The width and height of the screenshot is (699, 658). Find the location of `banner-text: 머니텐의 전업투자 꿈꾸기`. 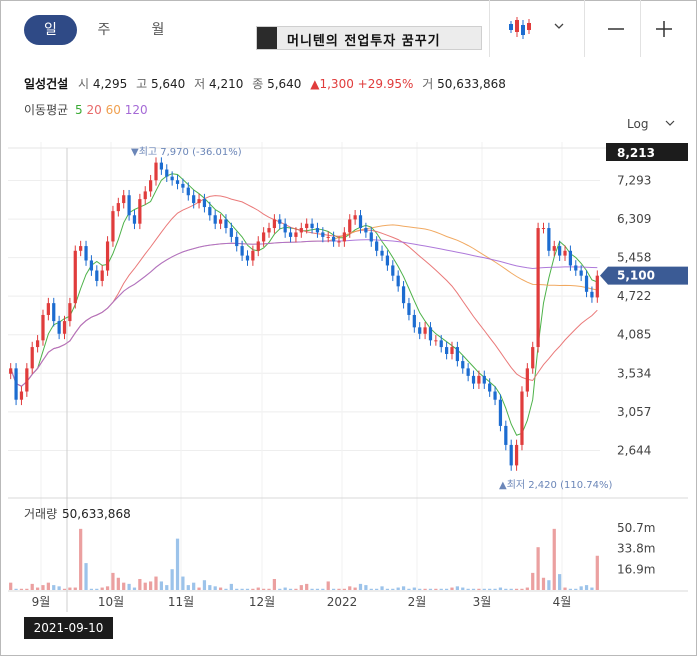

banner-text: 머니텐의 전업투자 꿈꾸기 is located at coordinates (364, 41).